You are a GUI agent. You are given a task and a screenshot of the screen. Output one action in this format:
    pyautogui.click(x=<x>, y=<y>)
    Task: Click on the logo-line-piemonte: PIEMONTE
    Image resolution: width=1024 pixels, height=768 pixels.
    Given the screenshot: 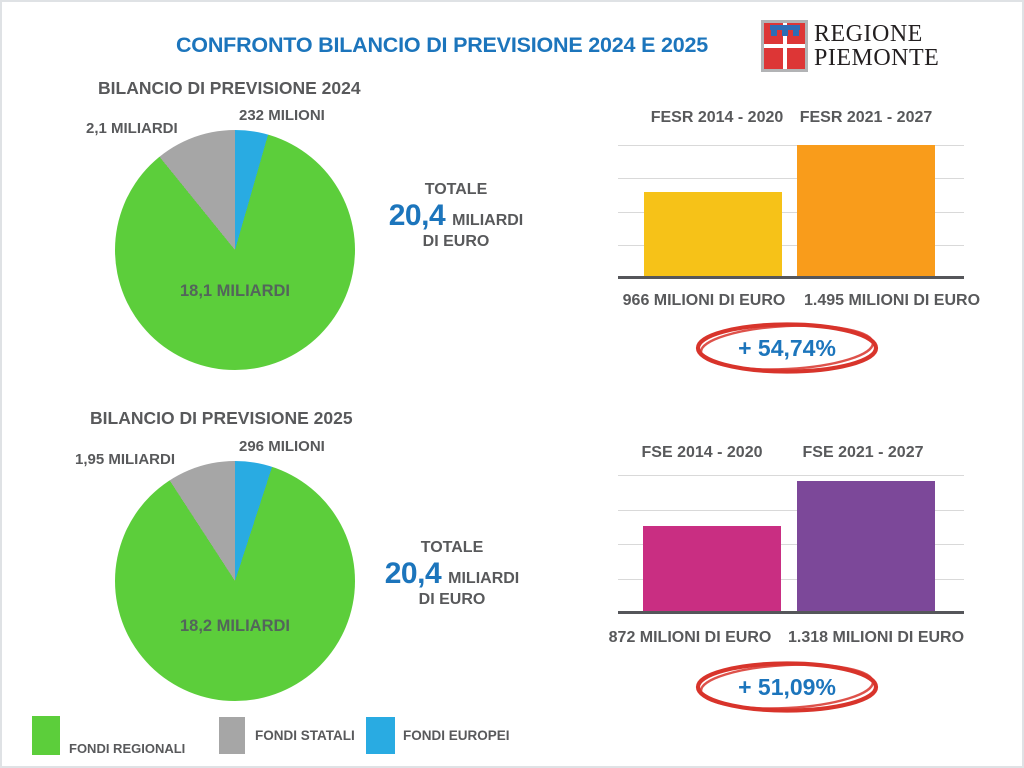 What is the action you would take?
    pyautogui.click(x=877, y=58)
    